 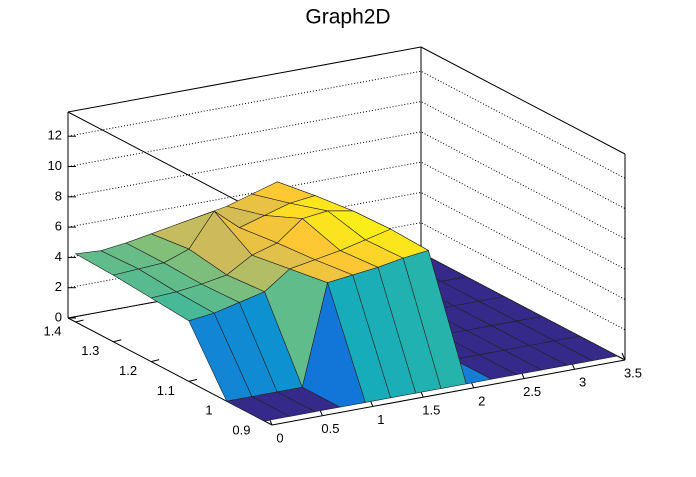 What do you see at coordinates (279, 437) in the screenshot?
I see `x-tick-label: 0` at bounding box center [279, 437].